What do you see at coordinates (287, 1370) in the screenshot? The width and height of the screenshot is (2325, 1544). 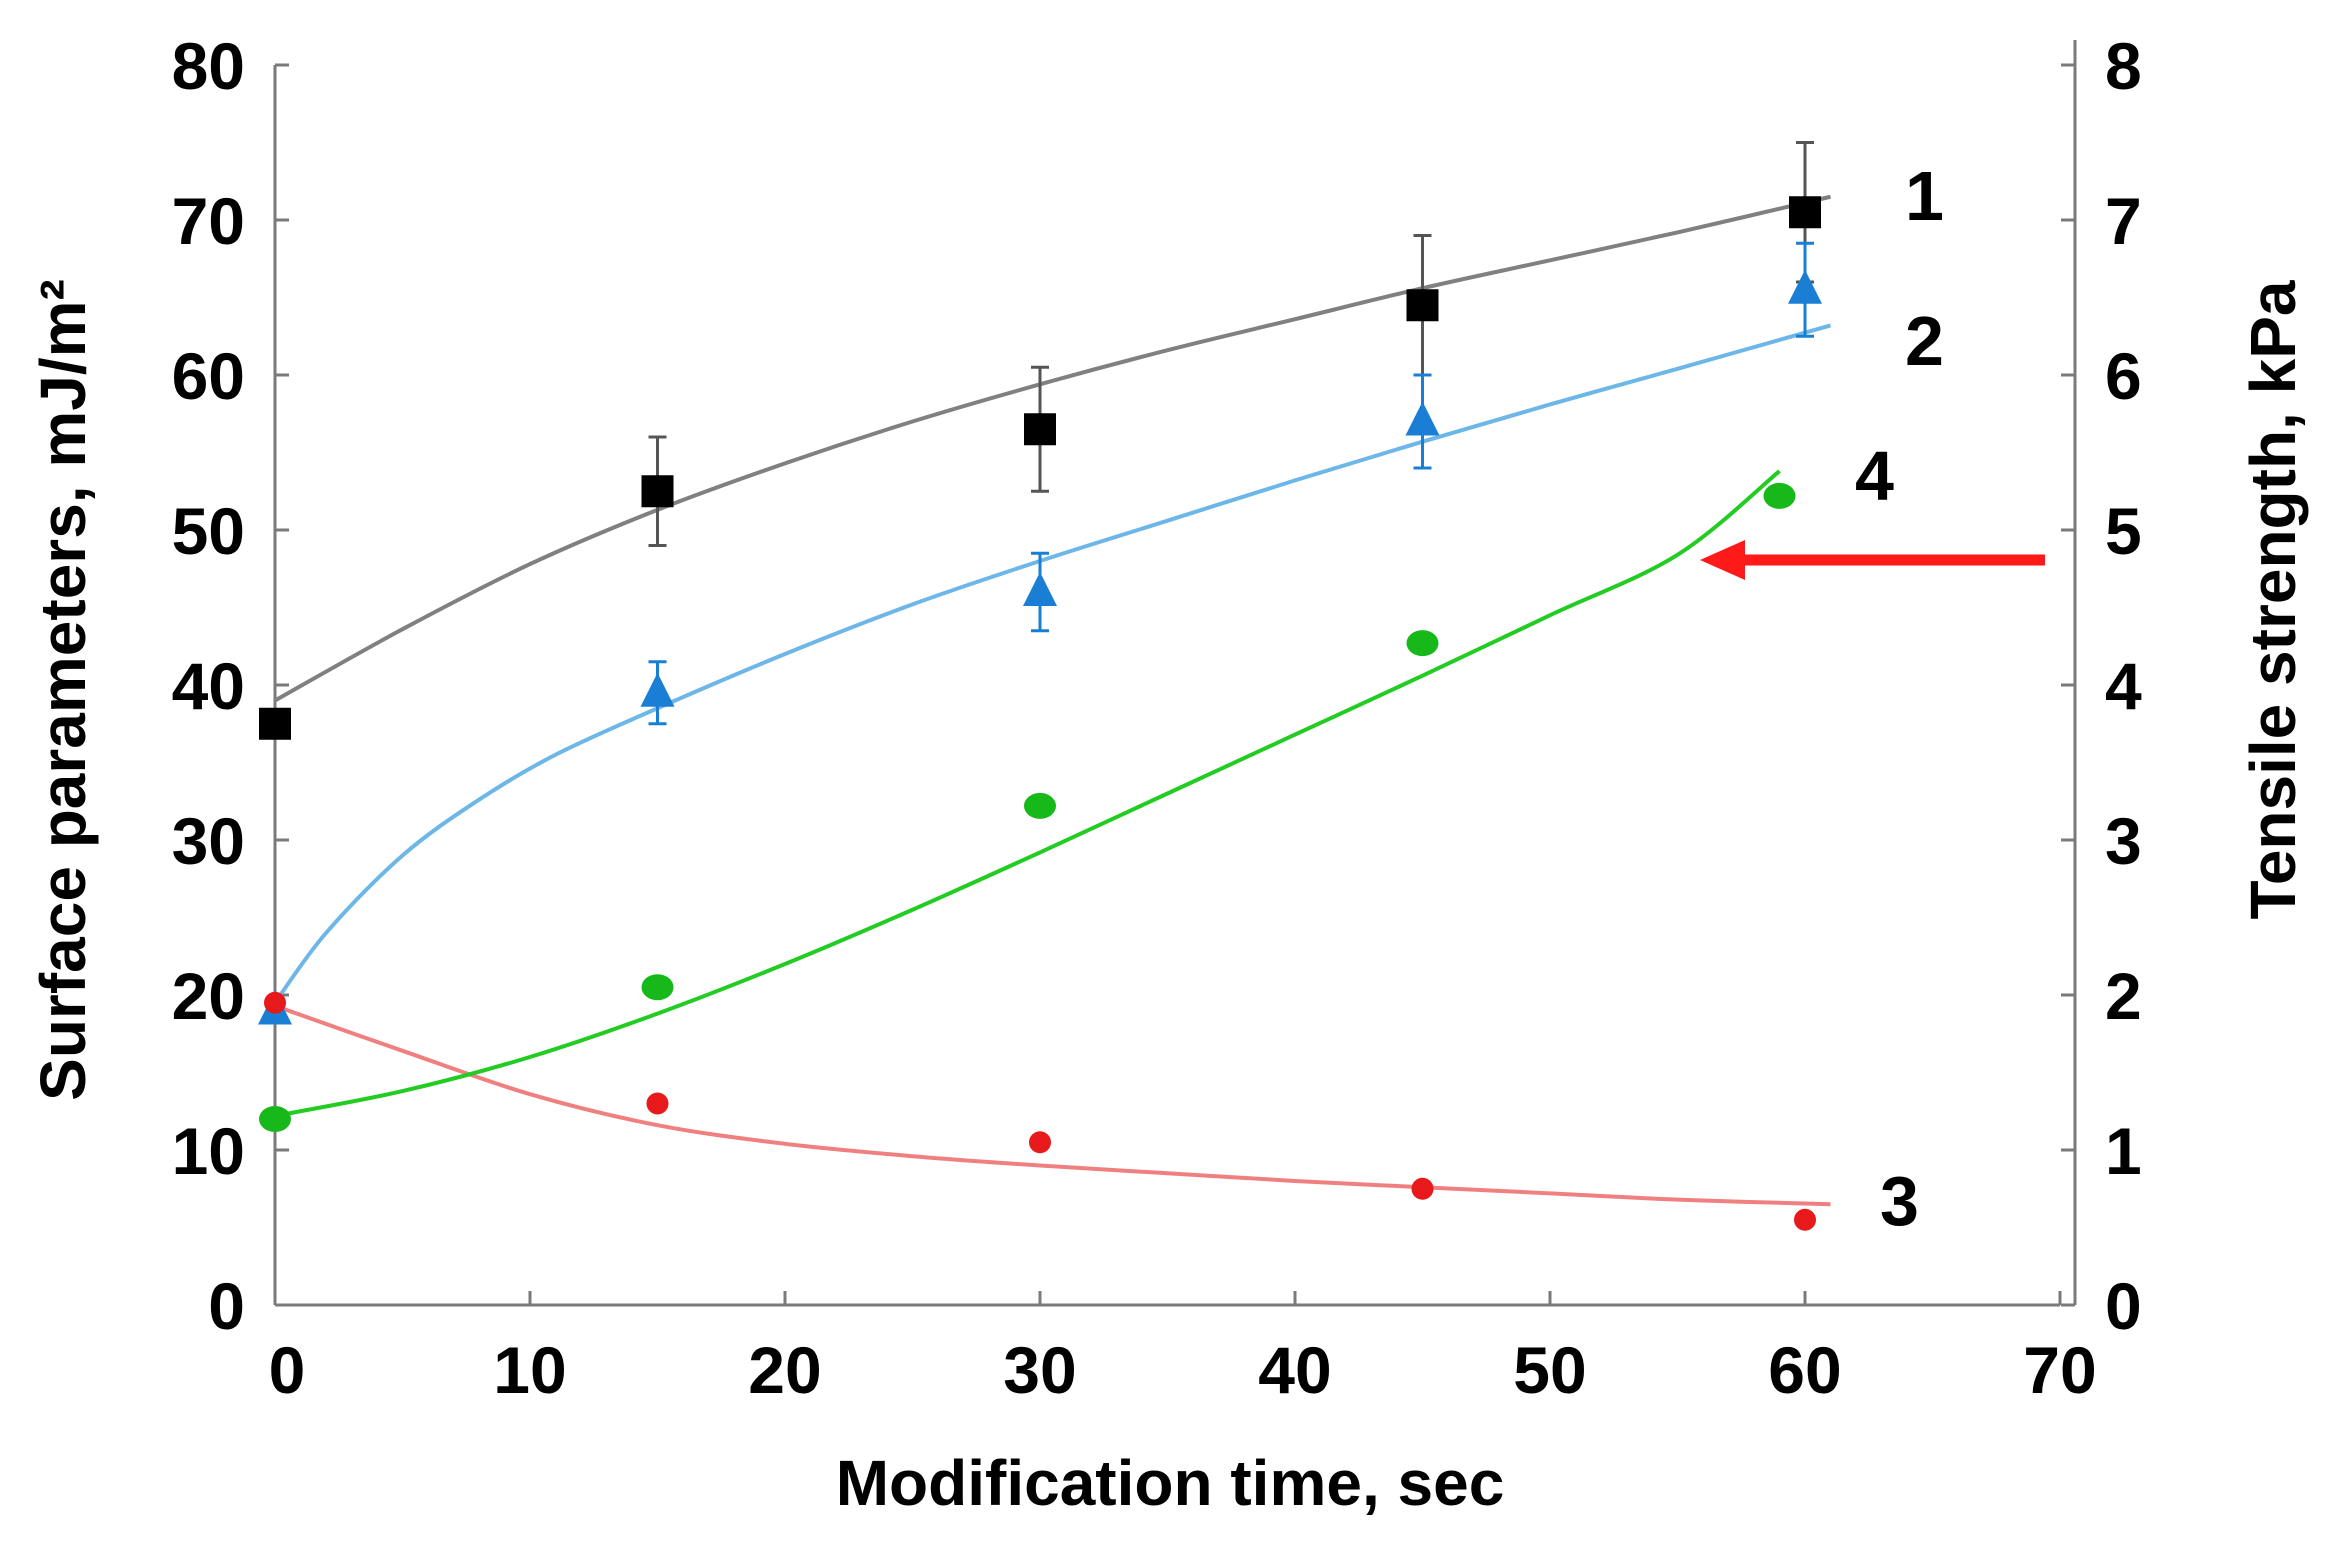 I see `x-tick-label: 0` at bounding box center [287, 1370].